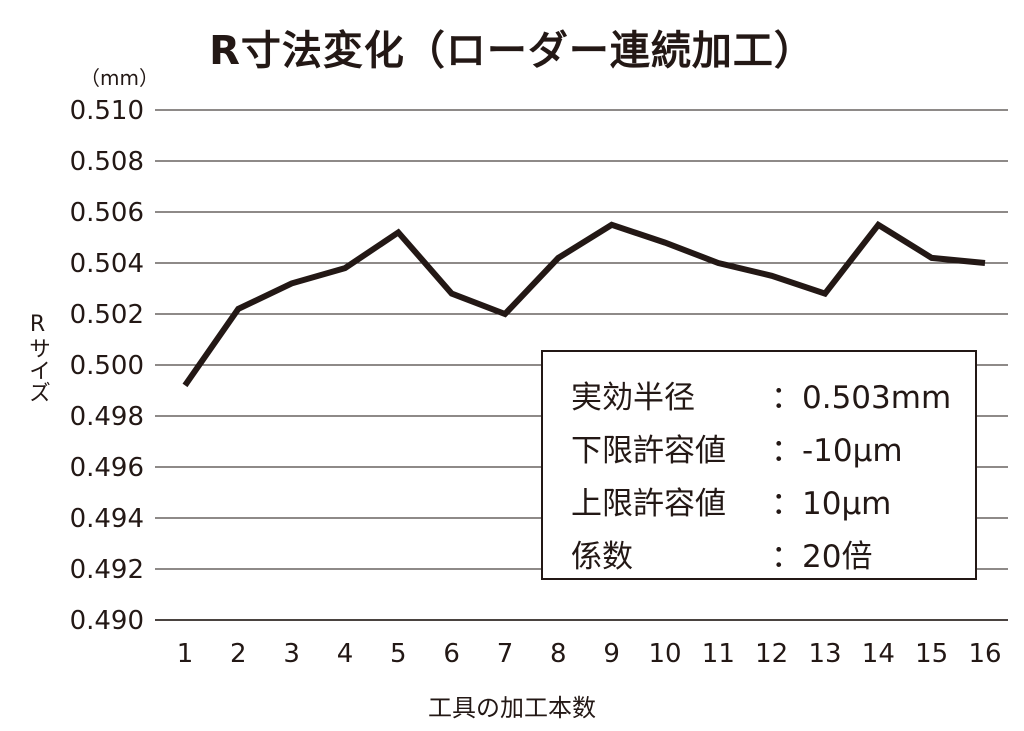 This screenshot has width=1024, height=731. I want to click on x-tick-label: 15, so click(931, 654).